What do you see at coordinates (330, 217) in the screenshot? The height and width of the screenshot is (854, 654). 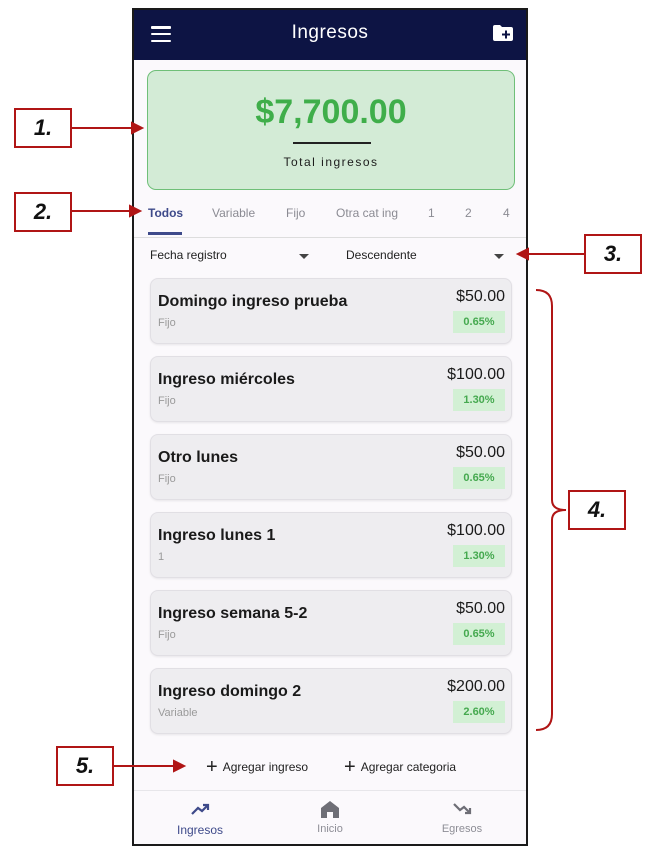 I see `category-tabs: Todos Variable Fijo Otra cat ing 1 2 4` at bounding box center [330, 217].